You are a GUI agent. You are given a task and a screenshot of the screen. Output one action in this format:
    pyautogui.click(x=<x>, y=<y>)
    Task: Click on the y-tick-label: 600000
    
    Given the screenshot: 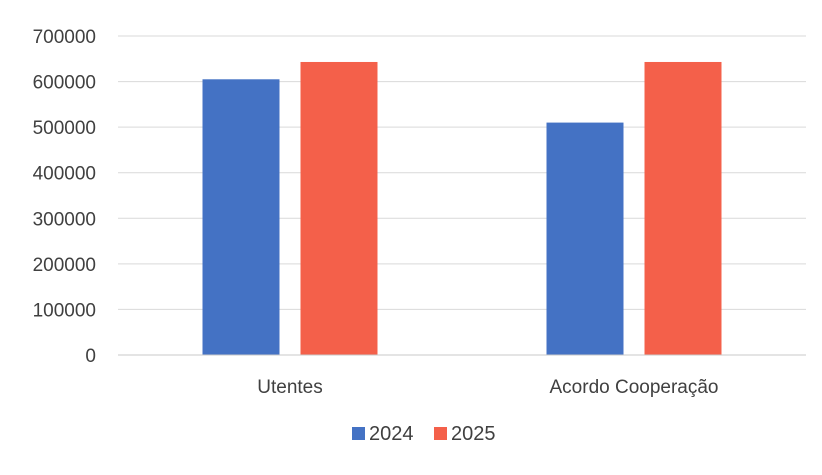 What is the action you would take?
    pyautogui.click(x=64, y=83)
    